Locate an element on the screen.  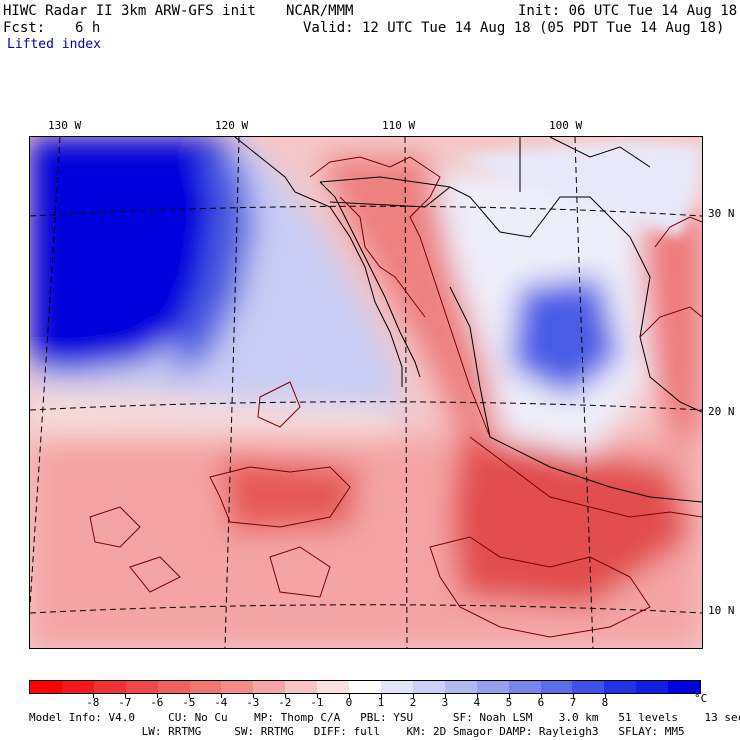
lat-label-30n: 30 N is located at coordinates (721, 213).